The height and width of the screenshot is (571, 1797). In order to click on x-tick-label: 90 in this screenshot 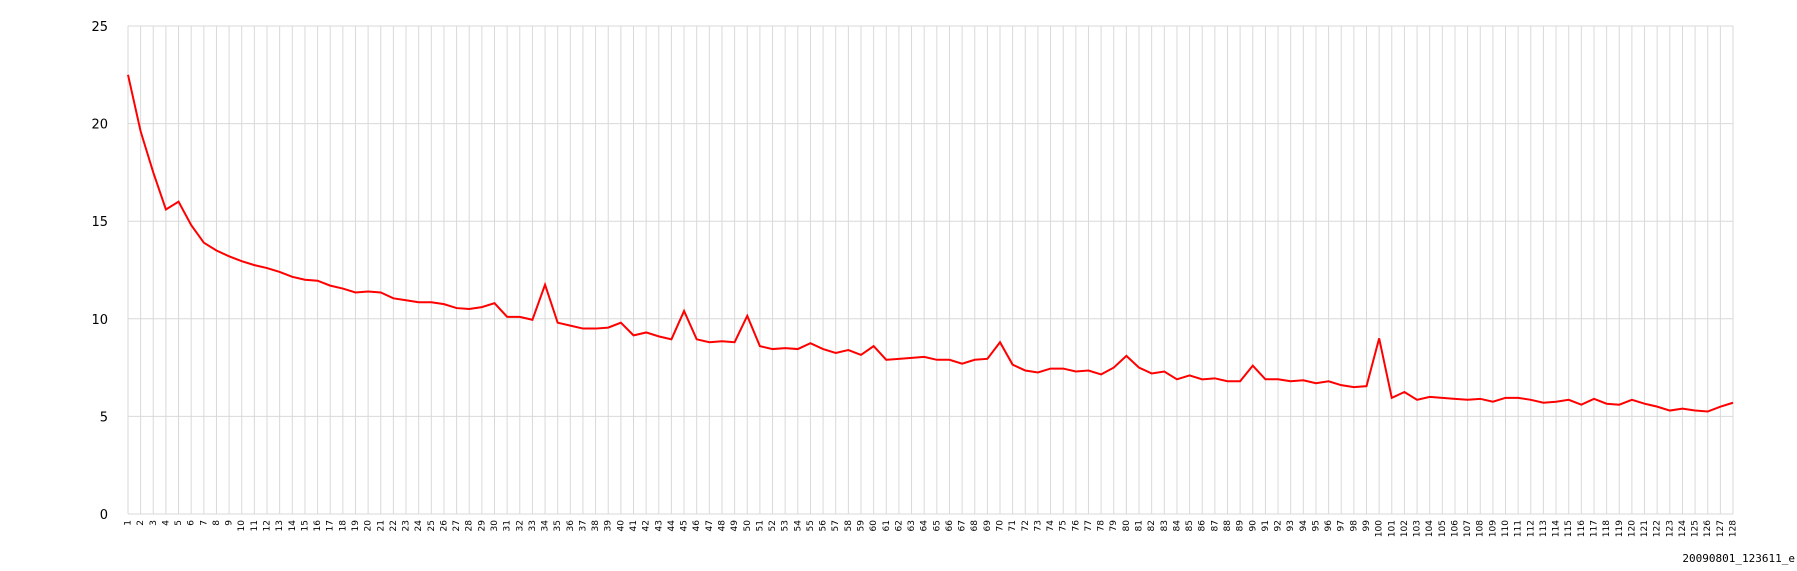, I will do `click(1253, 526)`.